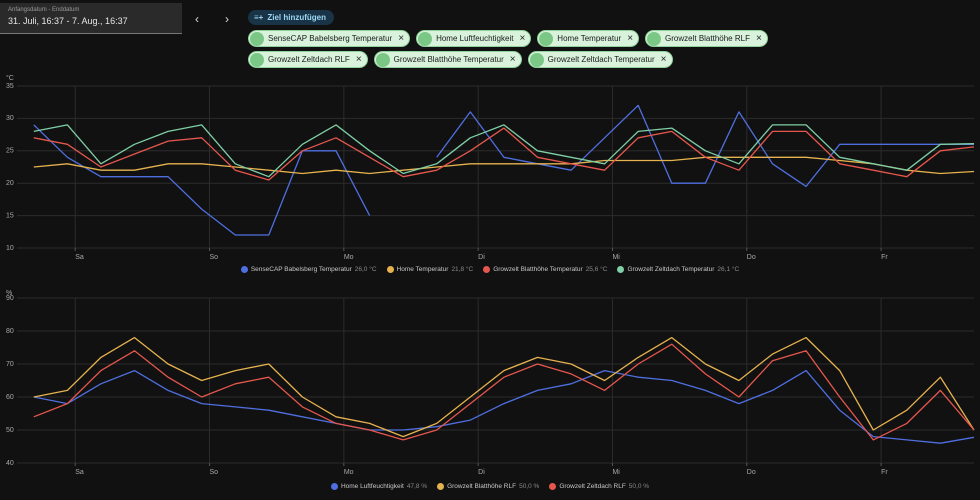 The width and height of the screenshot is (980, 500). I want to click on y-tick-label: 20, so click(10, 183).